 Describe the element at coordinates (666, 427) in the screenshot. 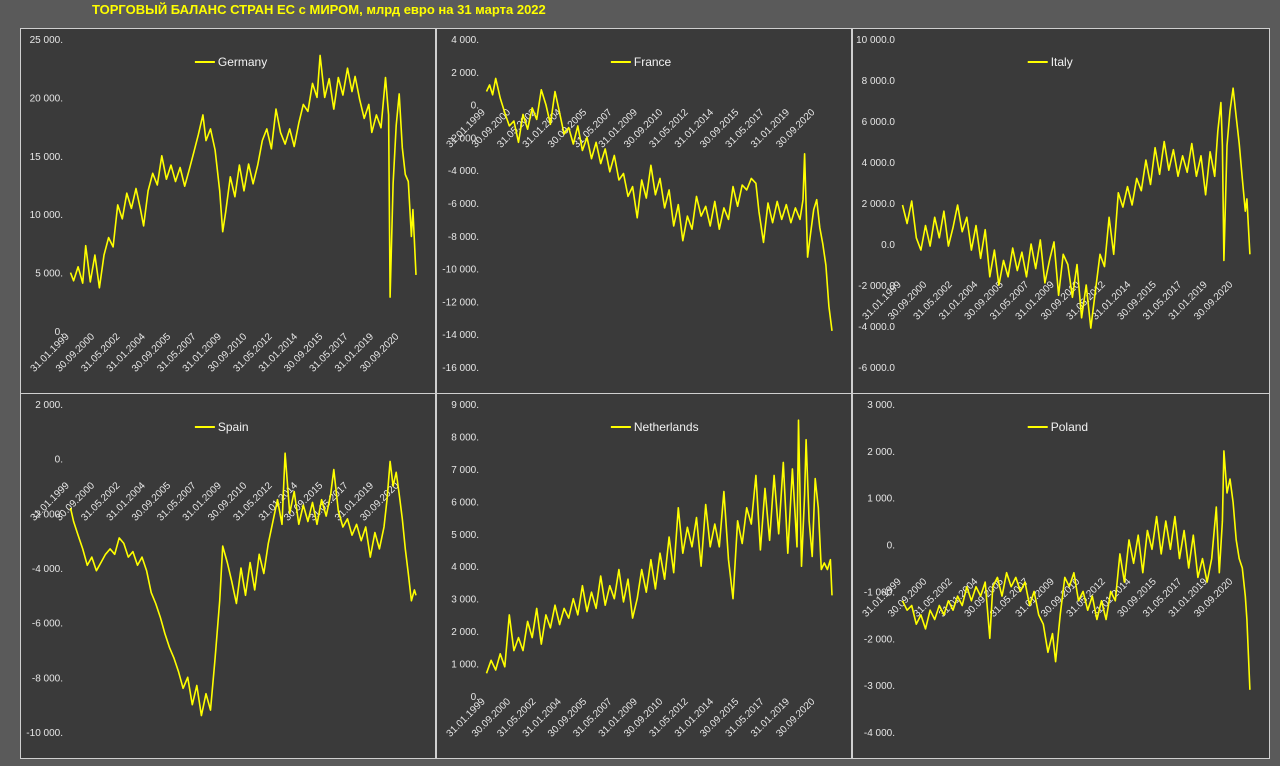

I see `legend-label: Netherlands` at that location.